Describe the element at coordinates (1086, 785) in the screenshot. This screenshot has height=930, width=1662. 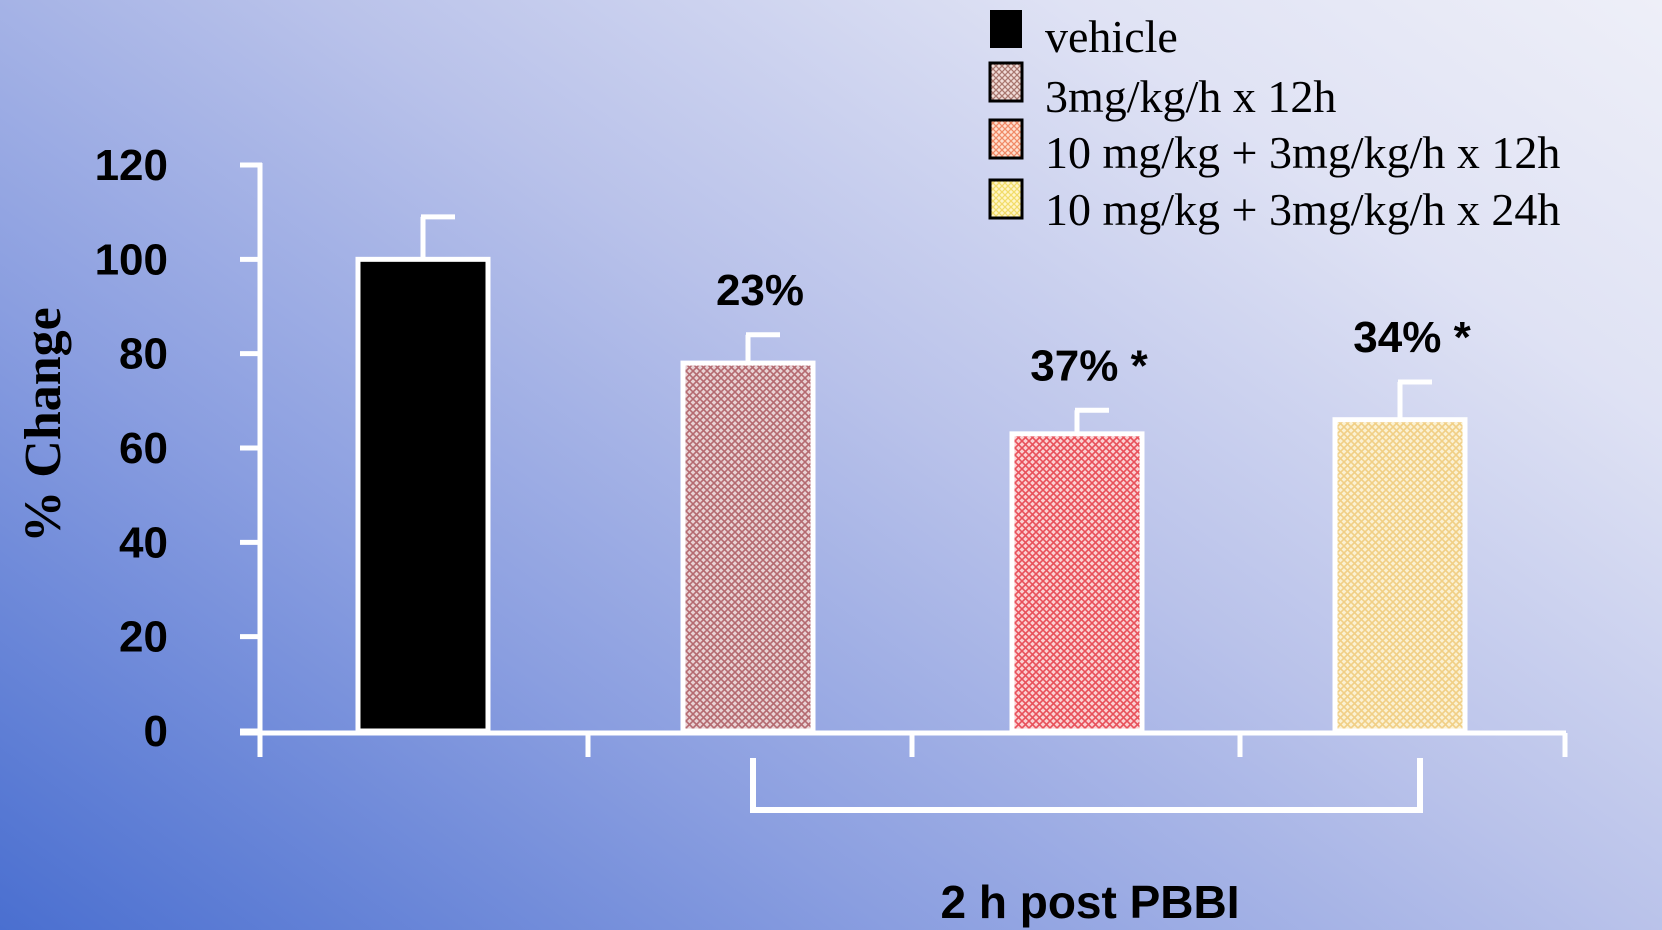
I see `group-bracket` at that location.